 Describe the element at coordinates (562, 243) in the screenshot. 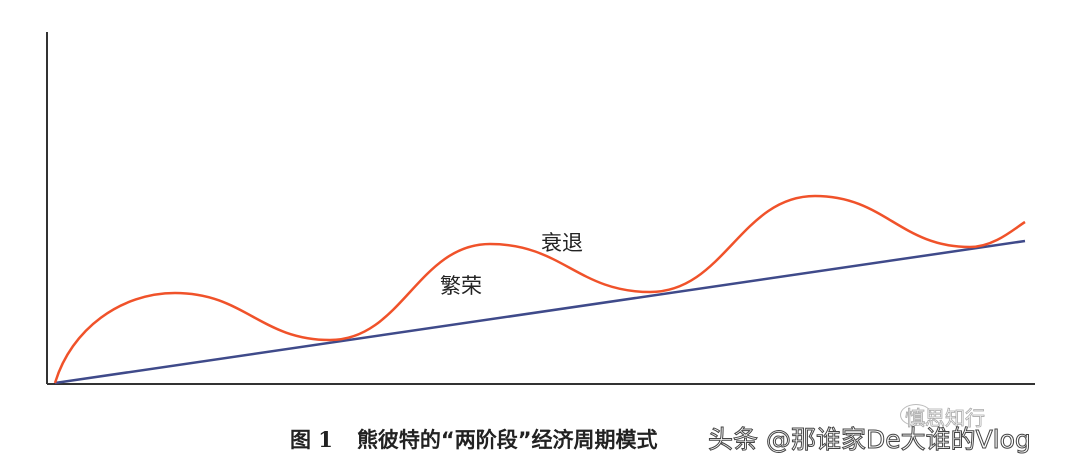

I see `recession-label: 衰退` at that location.